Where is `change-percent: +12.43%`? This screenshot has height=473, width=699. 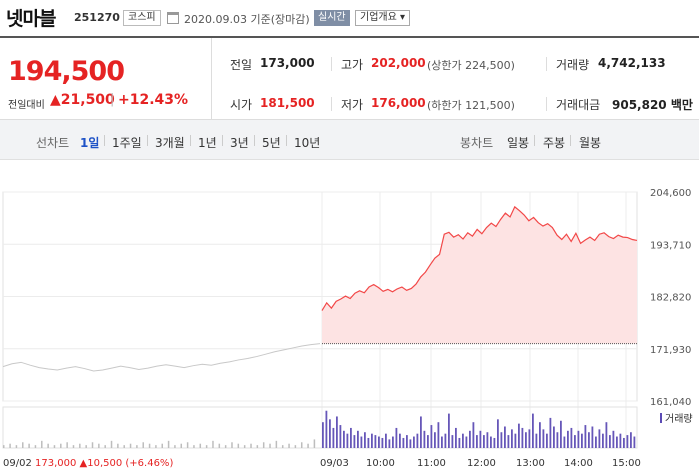
change-percent: +12.43% is located at coordinates (153, 100).